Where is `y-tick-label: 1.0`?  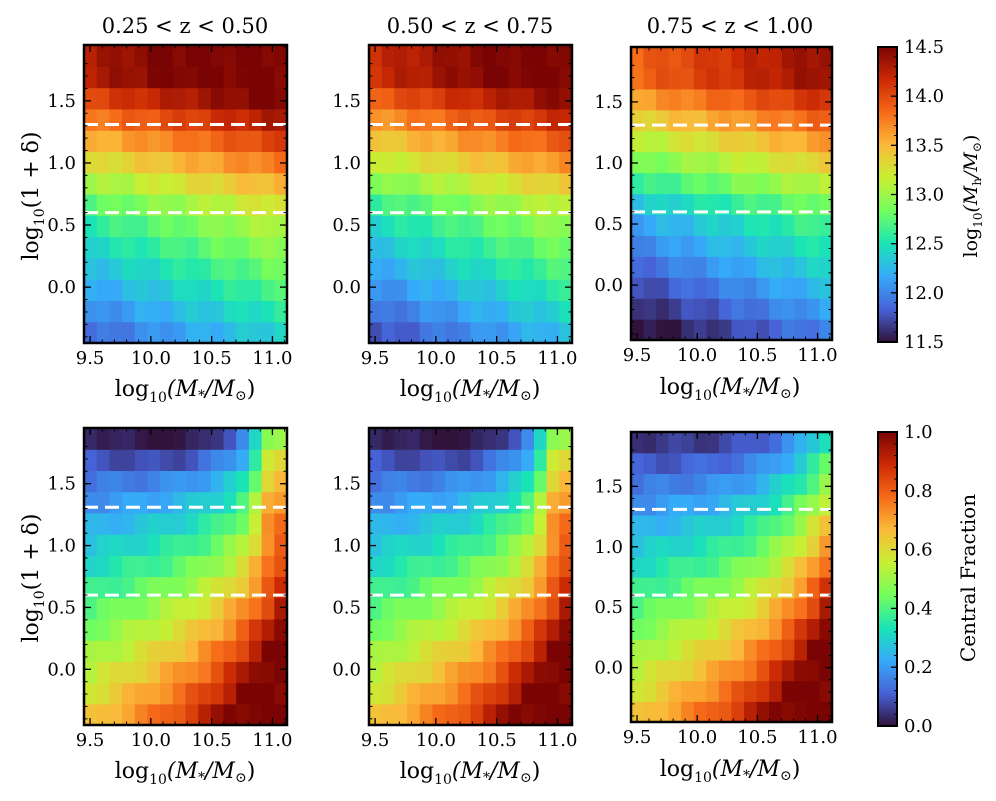 y-tick-label: 1.0 is located at coordinates (346, 546).